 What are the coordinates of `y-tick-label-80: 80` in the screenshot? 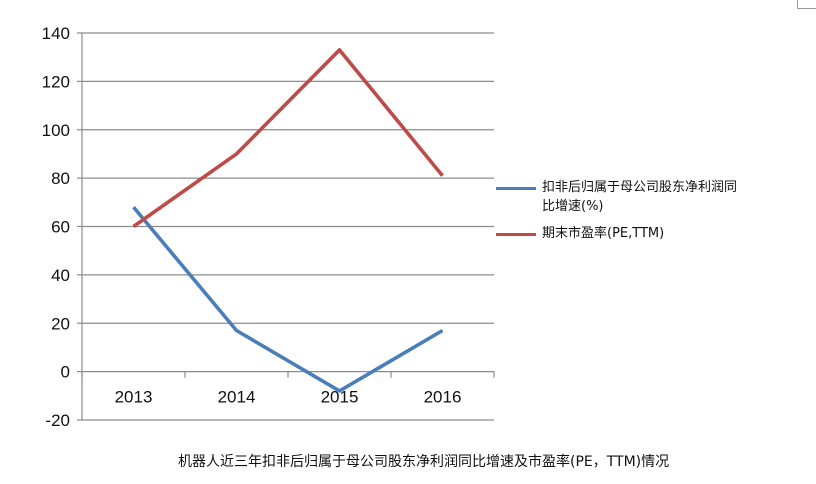 It's located at (60, 178).